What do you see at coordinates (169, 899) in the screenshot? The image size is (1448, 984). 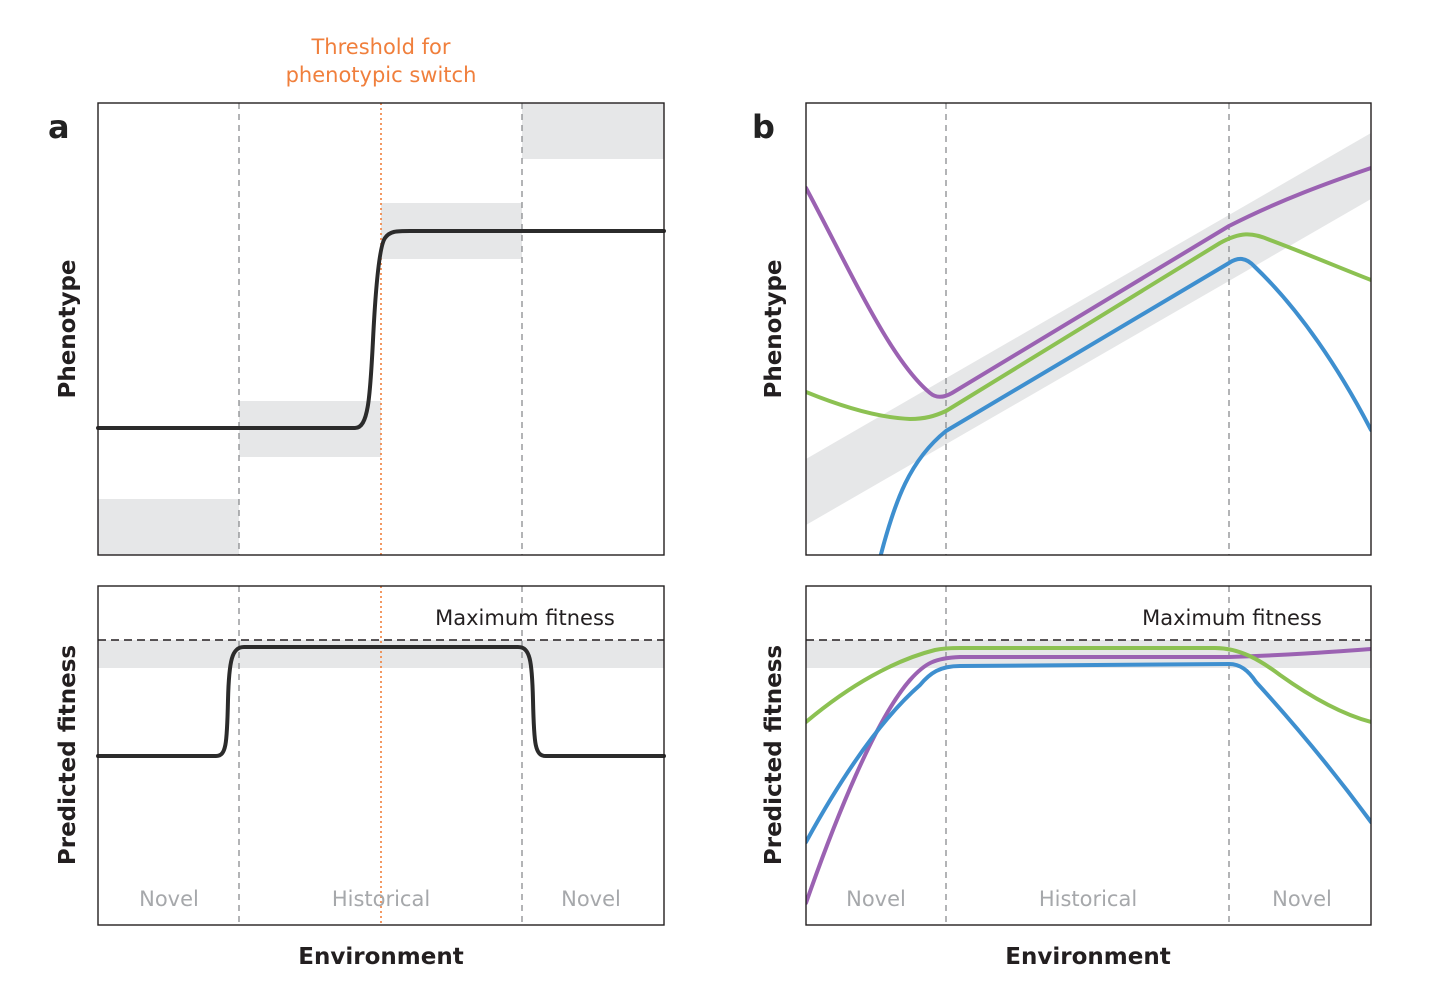 I see `region-a-novel-left: Novel` at bounding box center [169, 899].